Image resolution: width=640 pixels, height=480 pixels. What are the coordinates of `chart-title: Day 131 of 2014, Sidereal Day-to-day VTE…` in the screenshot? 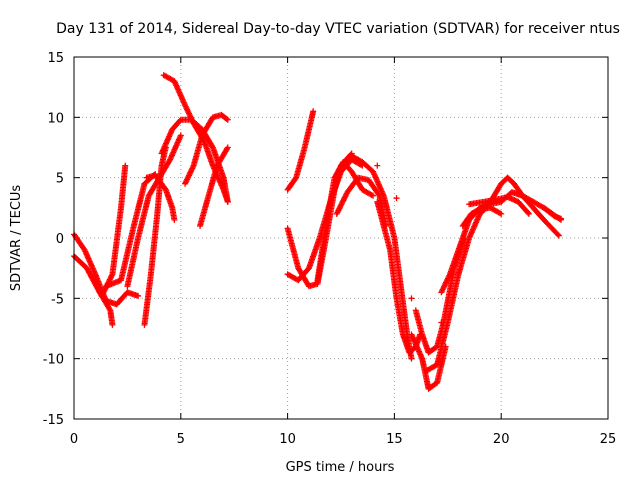 It's located at (338, 29).